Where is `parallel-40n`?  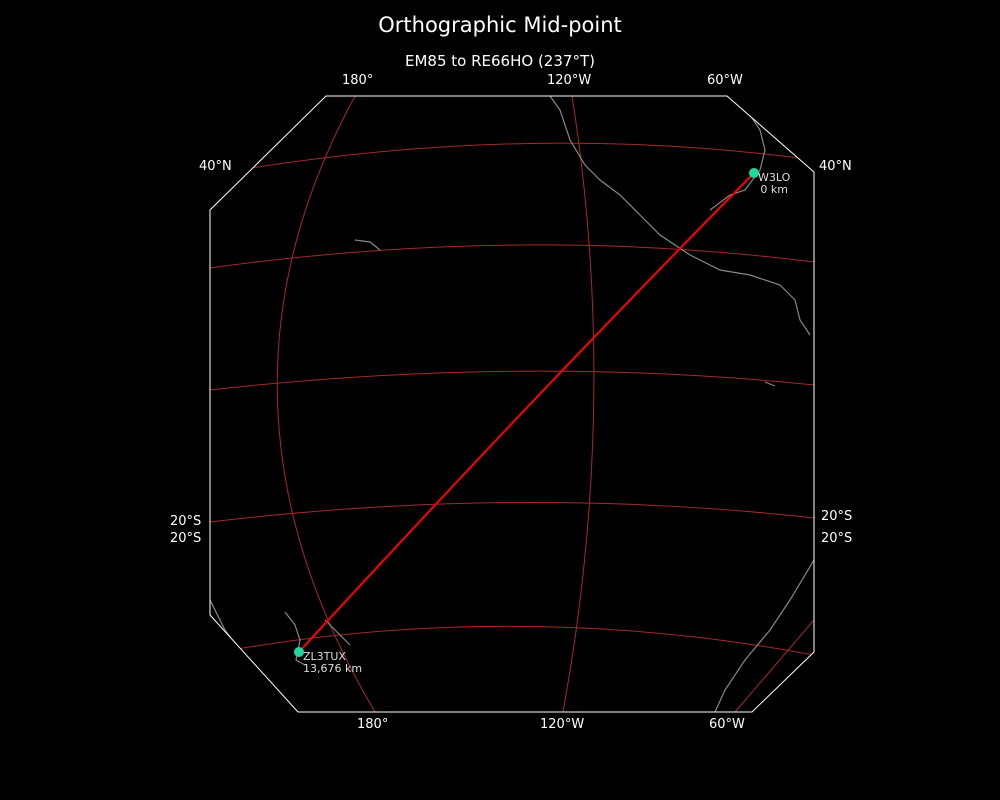 parallel-40n is located at coordinates (512, 159).